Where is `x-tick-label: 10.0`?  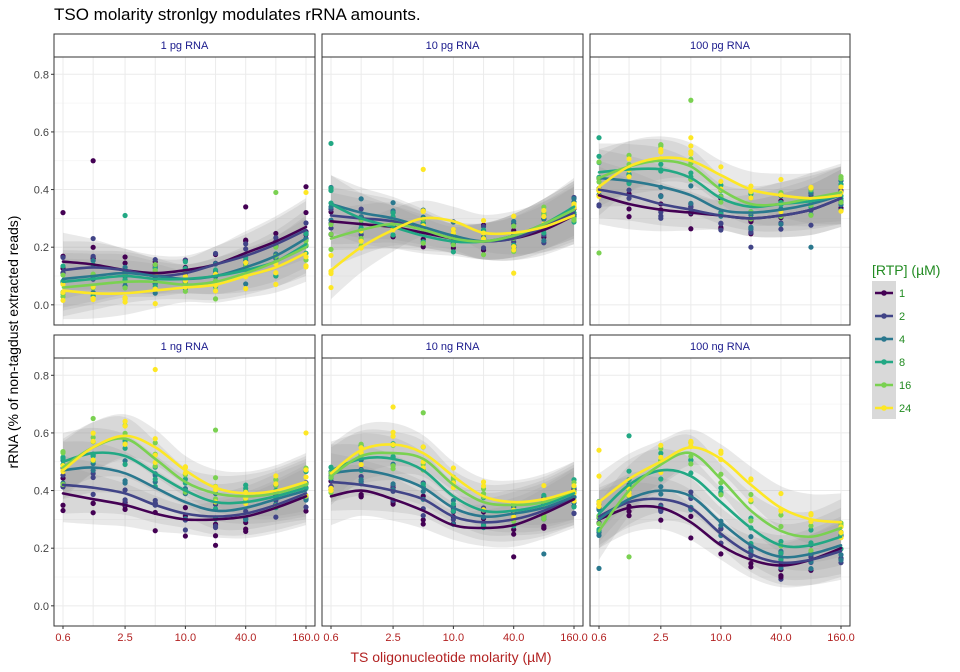
x-tick-label: 10.0 is located at coordinates (720, 638).